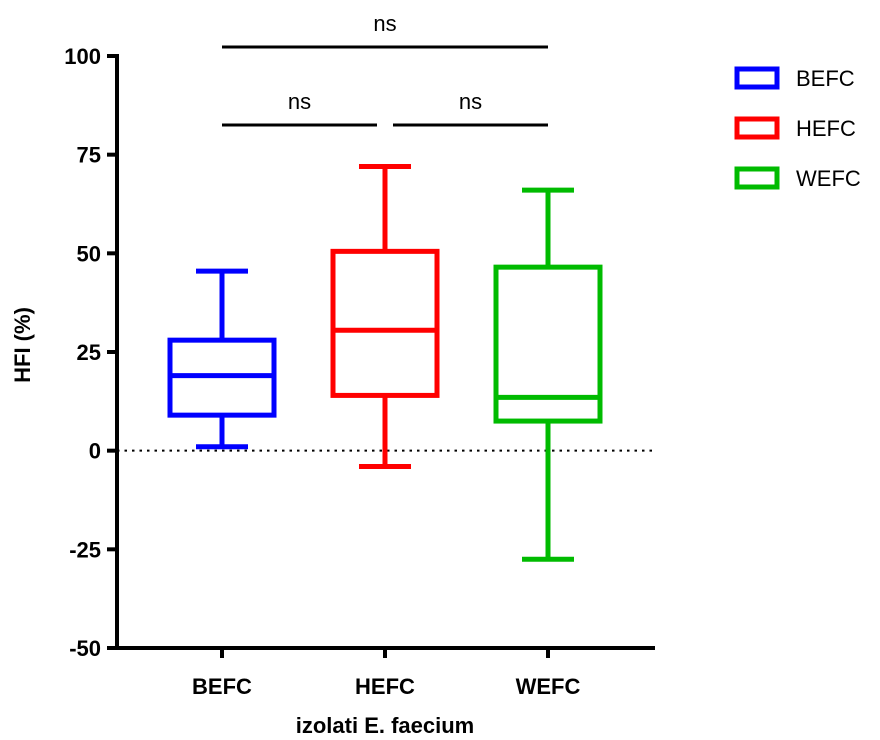 The image size is (880, 740). What do you see at coordinates (82, 56) in the screenshot?
I see `y-tick-label: 100` at bounding box center [82, 56].